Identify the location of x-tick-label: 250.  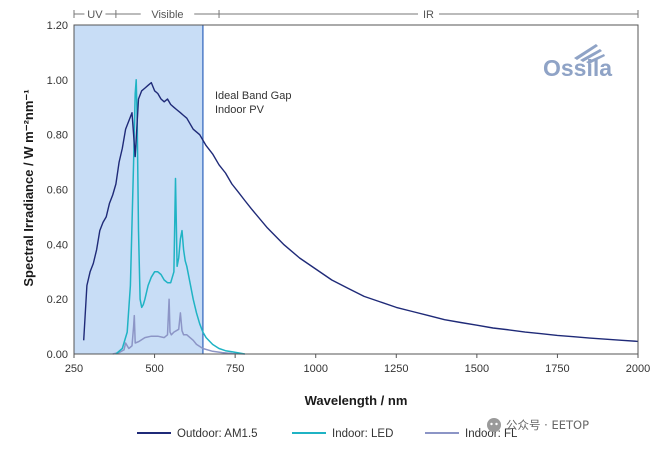
(74, 369).